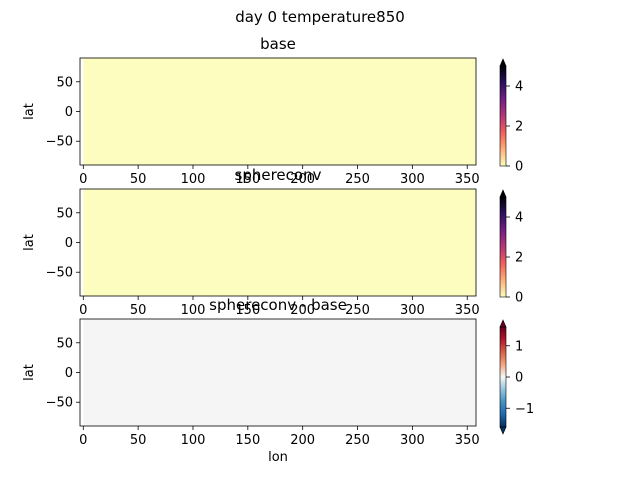 The image size is (640, 480). I want to click on colorbar-tick-label: −1, so click(524, 409).